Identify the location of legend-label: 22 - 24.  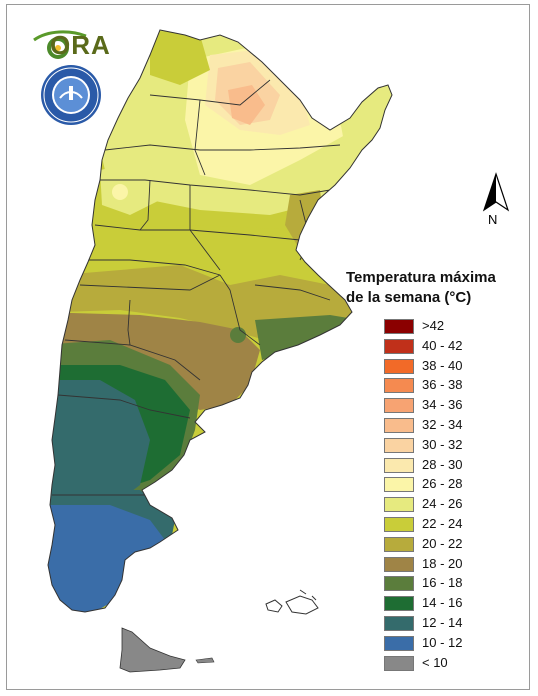
(442, 523).